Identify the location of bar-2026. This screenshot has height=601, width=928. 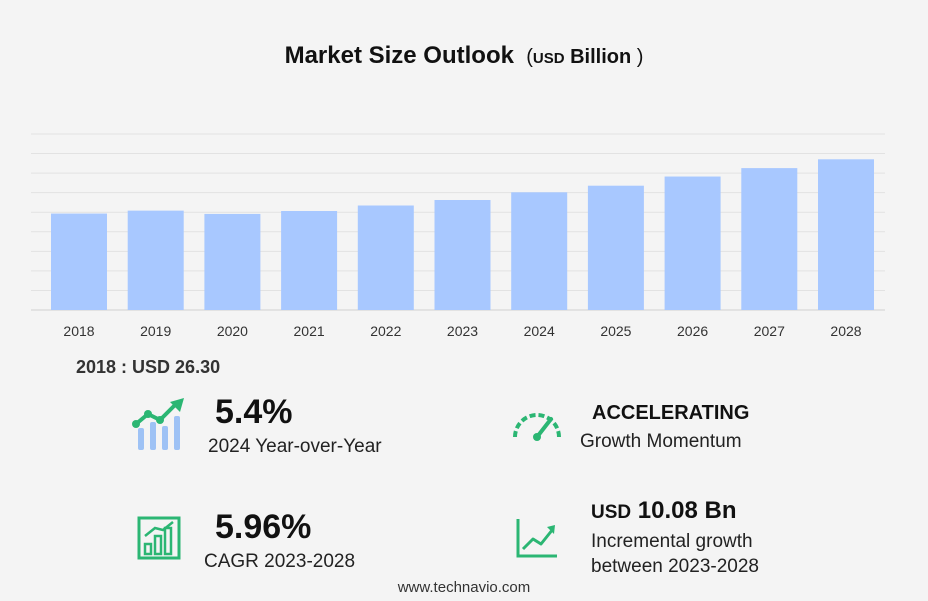
(692, 243).